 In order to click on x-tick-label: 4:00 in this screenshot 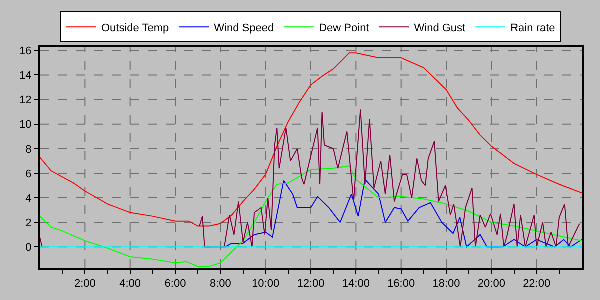, I will do `click(131, 284)`.